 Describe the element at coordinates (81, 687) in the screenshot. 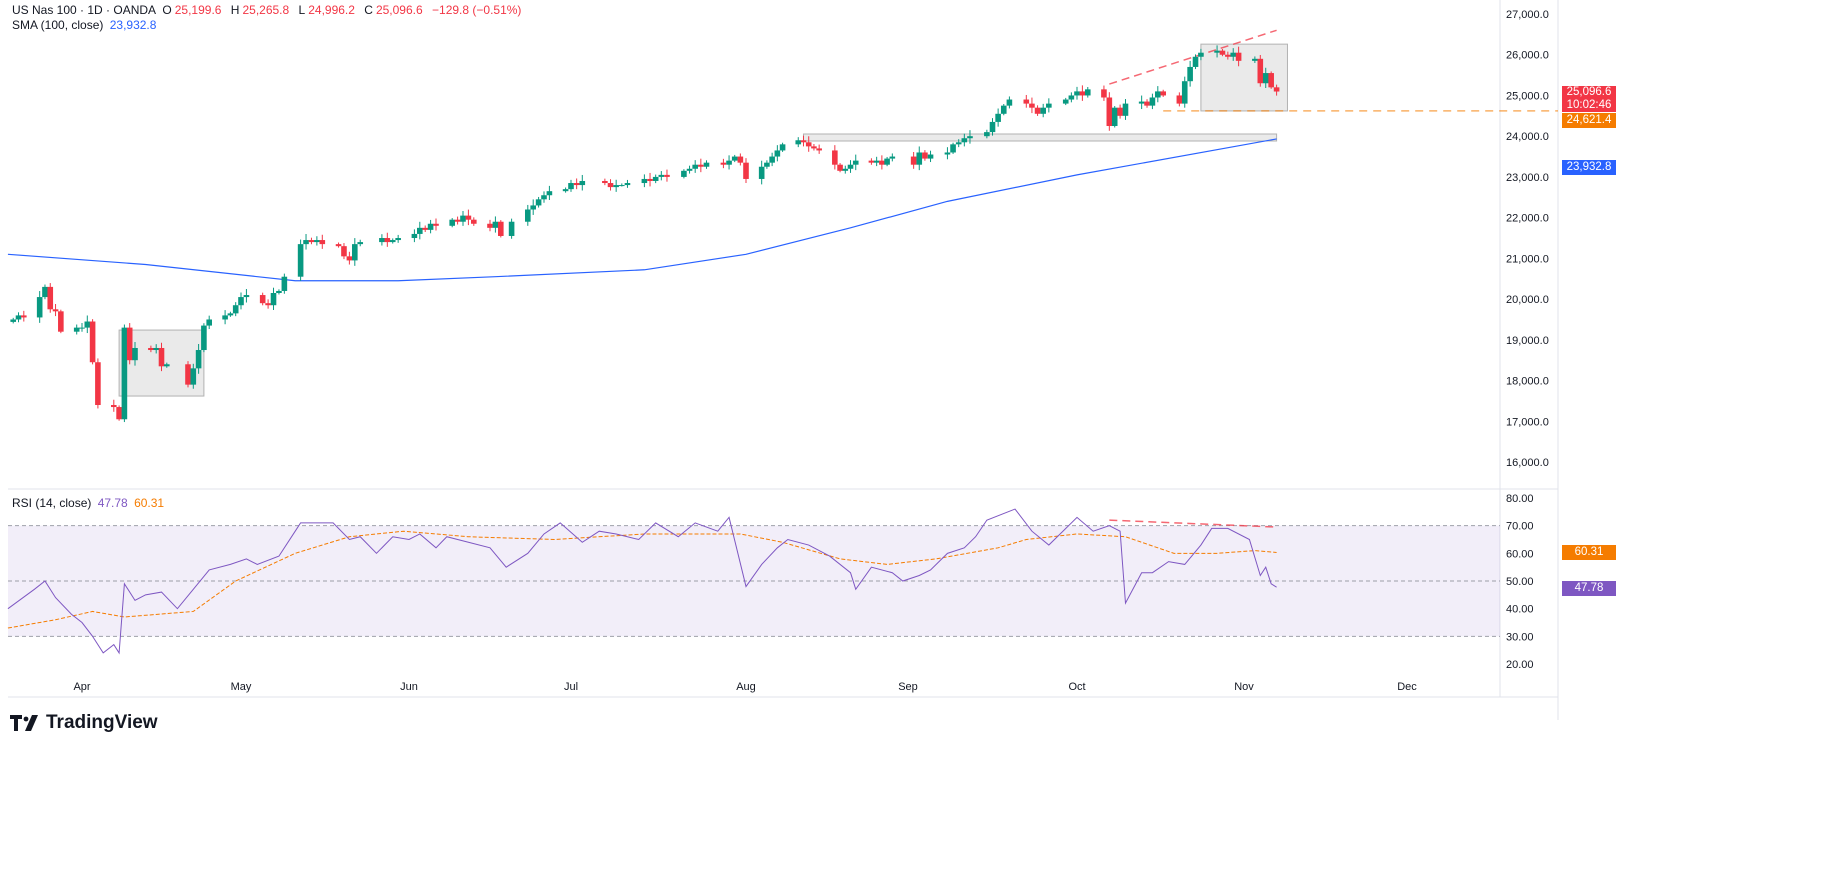

I see `time-tick-label: Apr` at that location.